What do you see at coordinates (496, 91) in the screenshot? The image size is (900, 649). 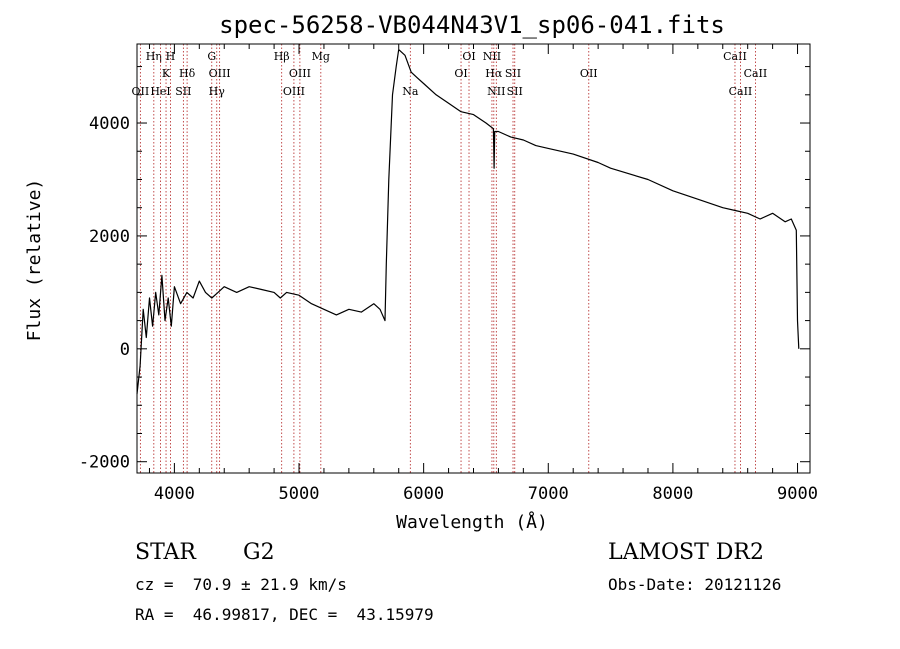 I see `marker-label-19: NII` at bounding box center [496, 91].